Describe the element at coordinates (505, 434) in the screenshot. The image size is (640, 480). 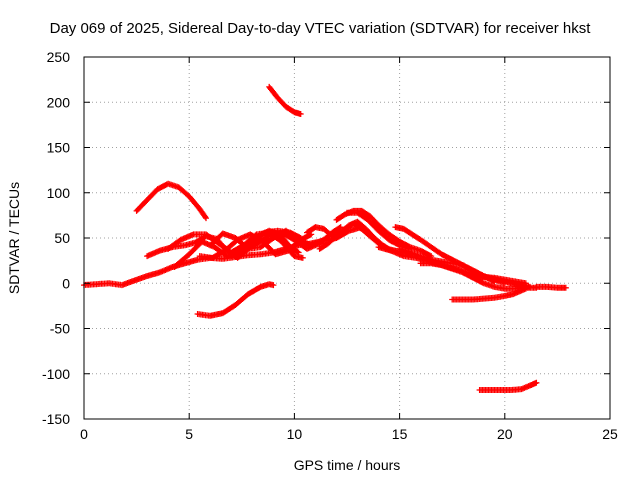
I see `x-tick-label: 20` at that location.